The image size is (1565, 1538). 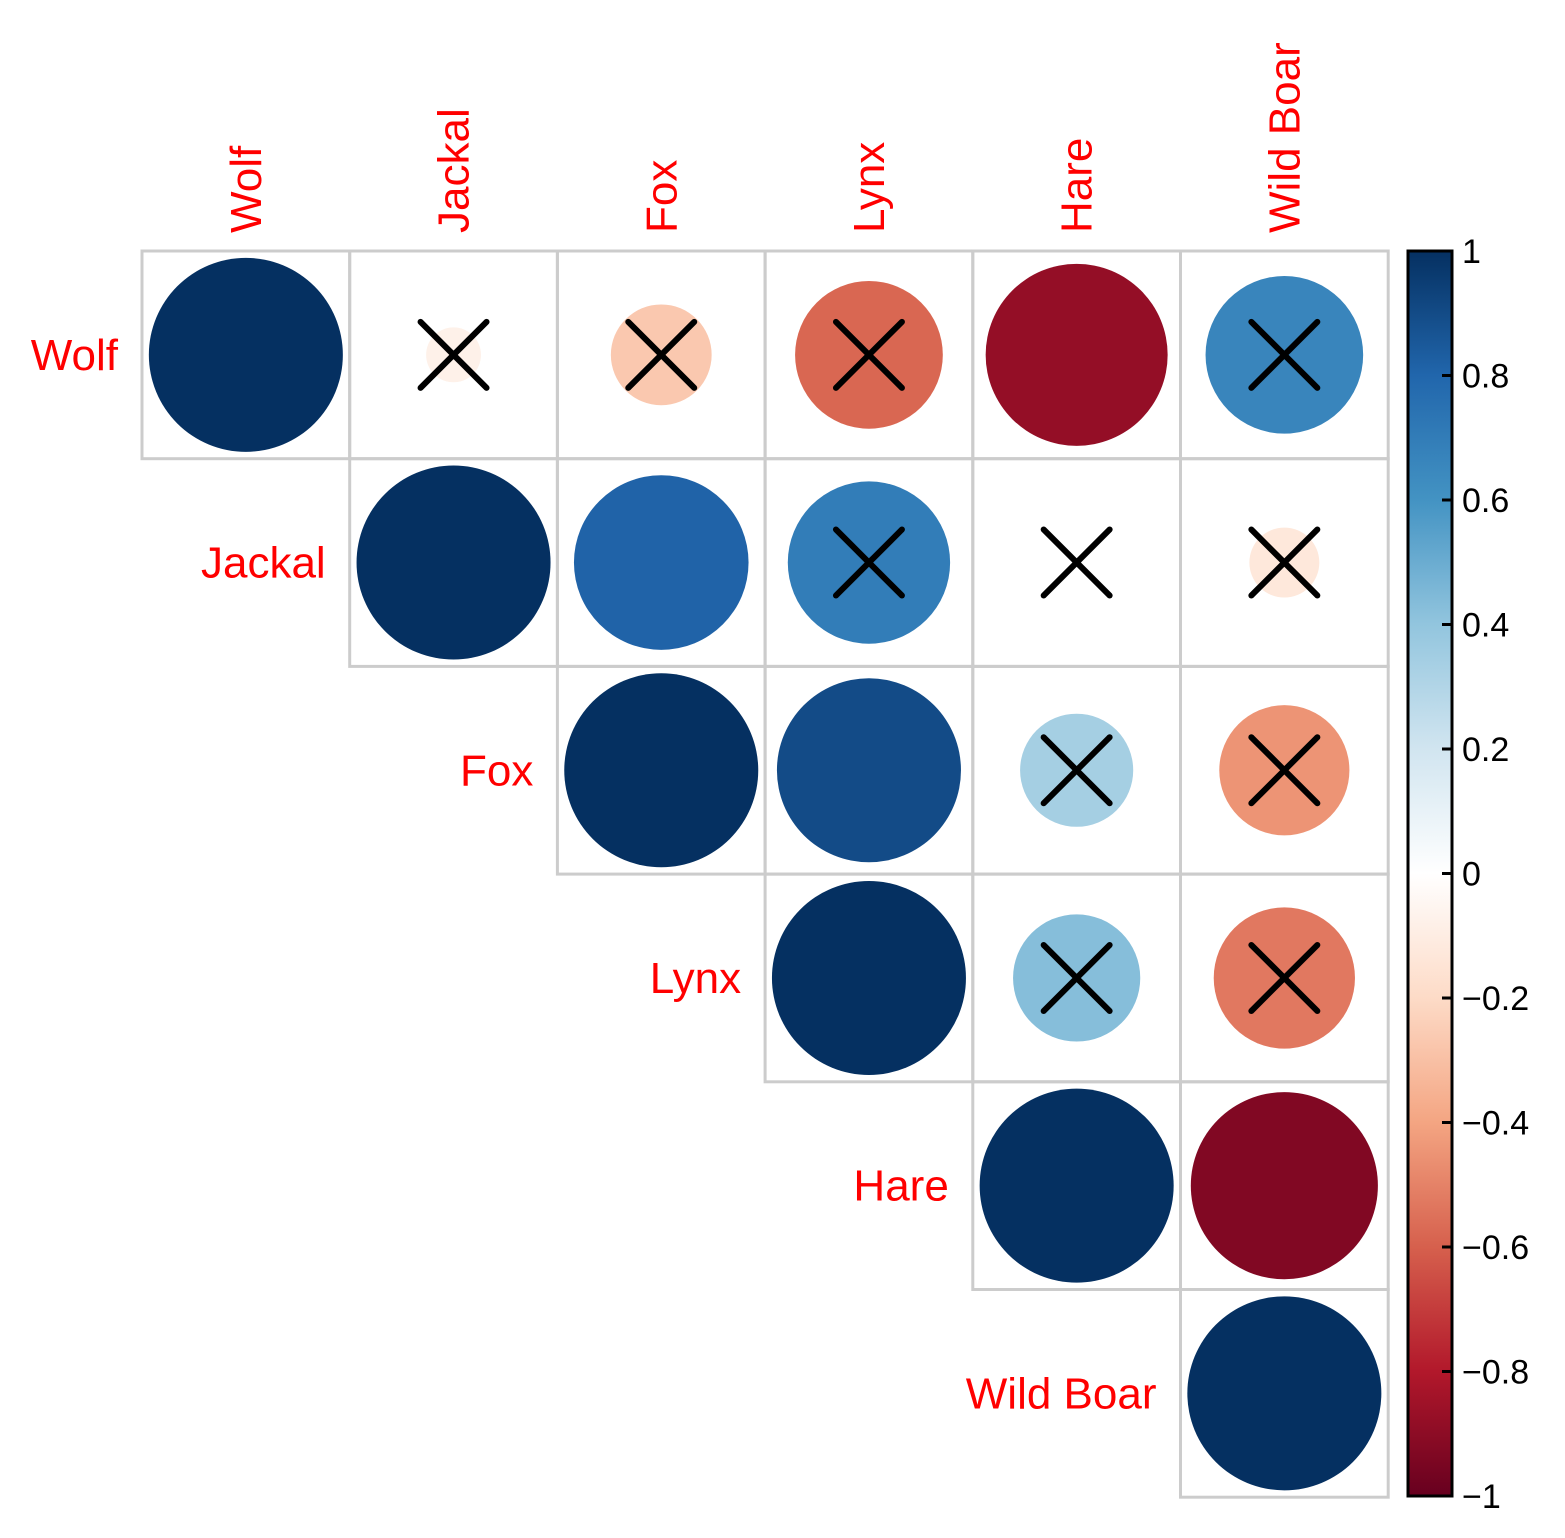 I want to click on row-label-jackal: Jackal, so click(x=263, y=563).